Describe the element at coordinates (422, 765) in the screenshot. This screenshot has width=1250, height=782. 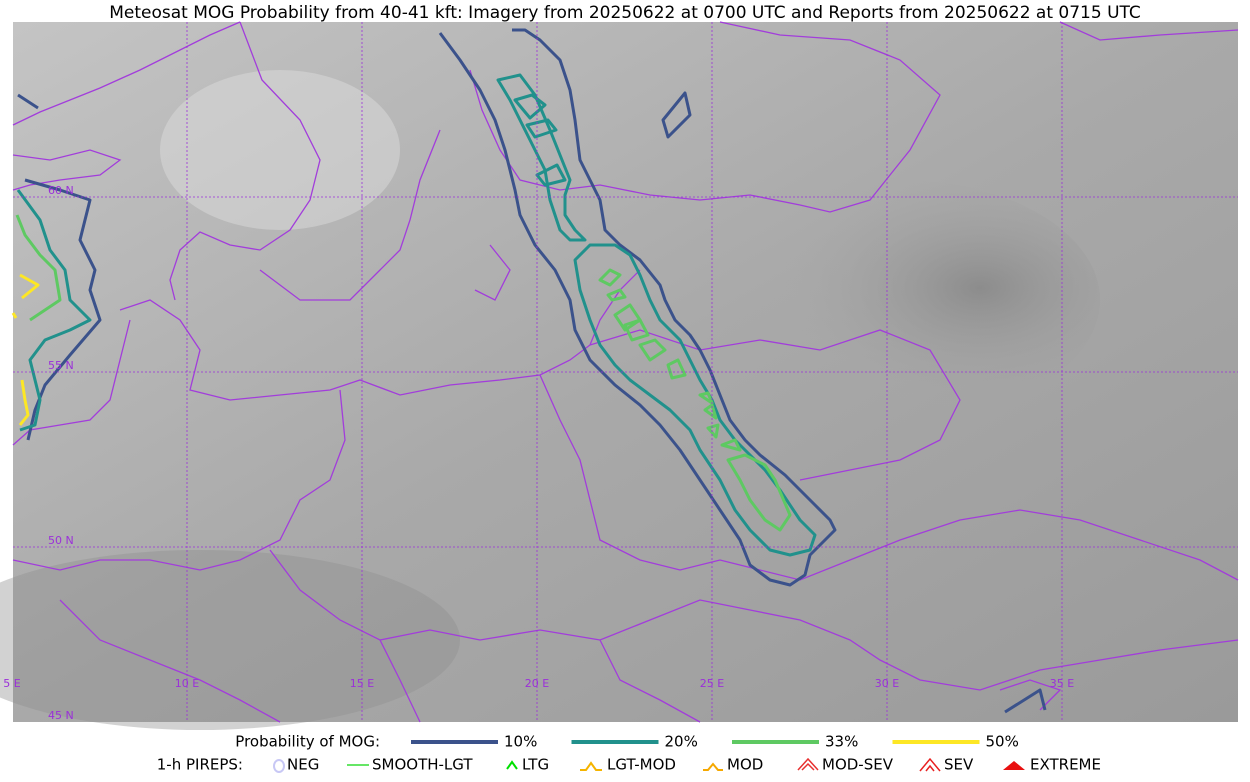
I see `legend-label: SMOOTH-LGT` at that location.